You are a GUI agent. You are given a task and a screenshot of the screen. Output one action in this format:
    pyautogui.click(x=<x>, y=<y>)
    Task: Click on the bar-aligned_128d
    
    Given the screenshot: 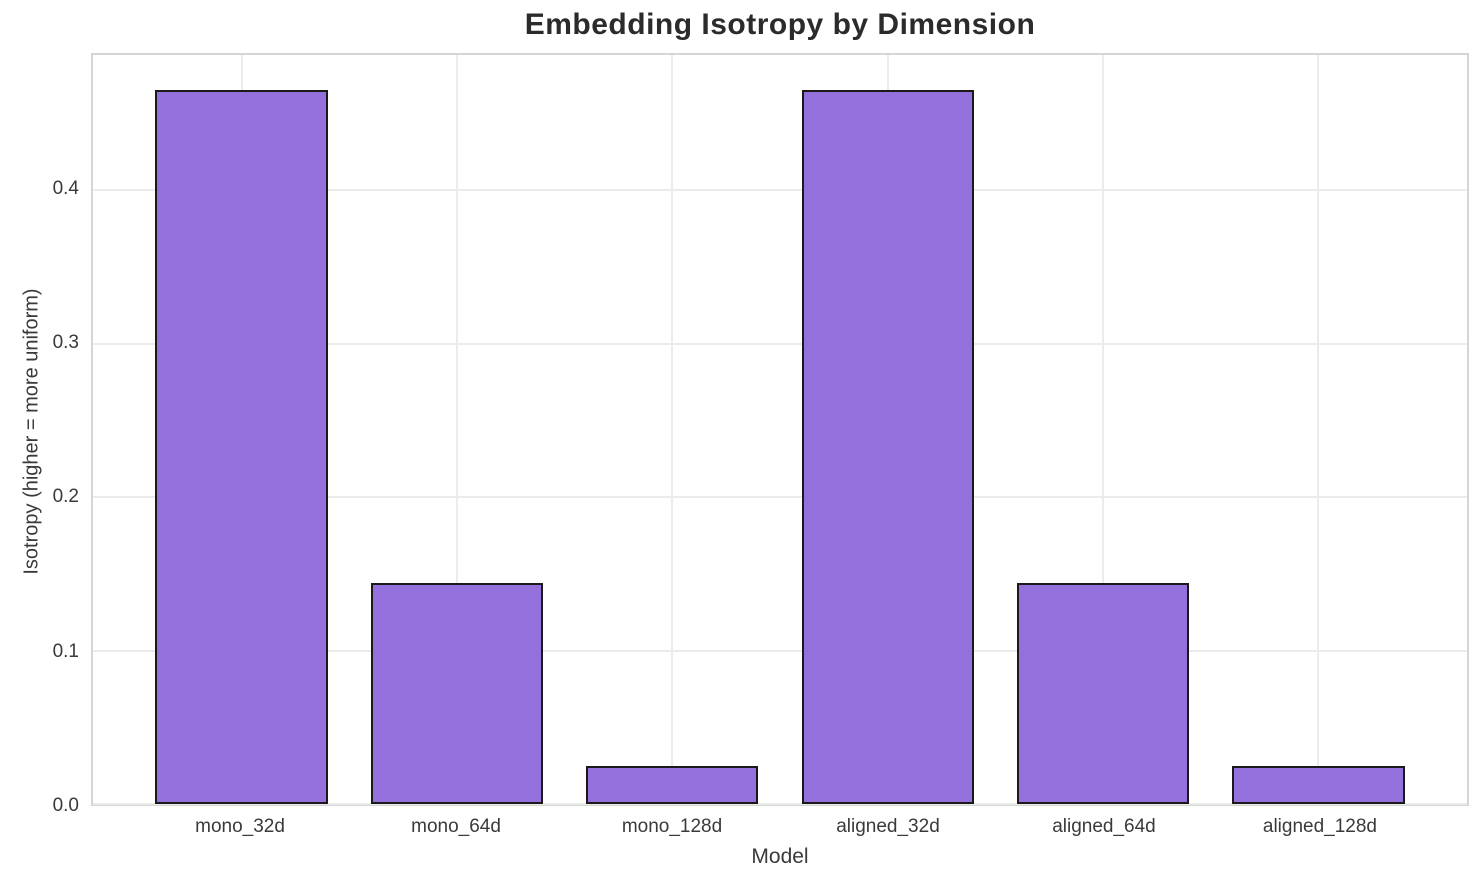 What is the action you would take?
    pyautogui.click(x=1318, y=784)
    